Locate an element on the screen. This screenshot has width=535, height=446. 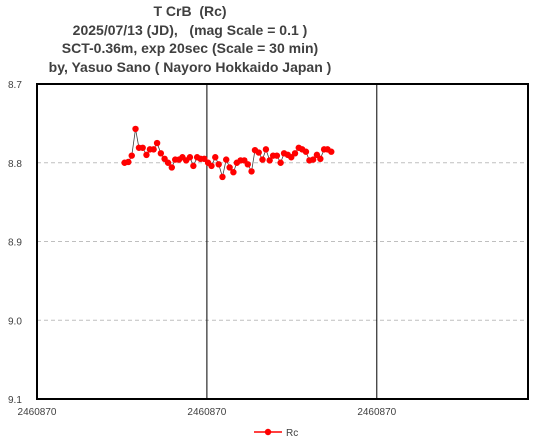
series-rc is located at coordinates (228, 153).